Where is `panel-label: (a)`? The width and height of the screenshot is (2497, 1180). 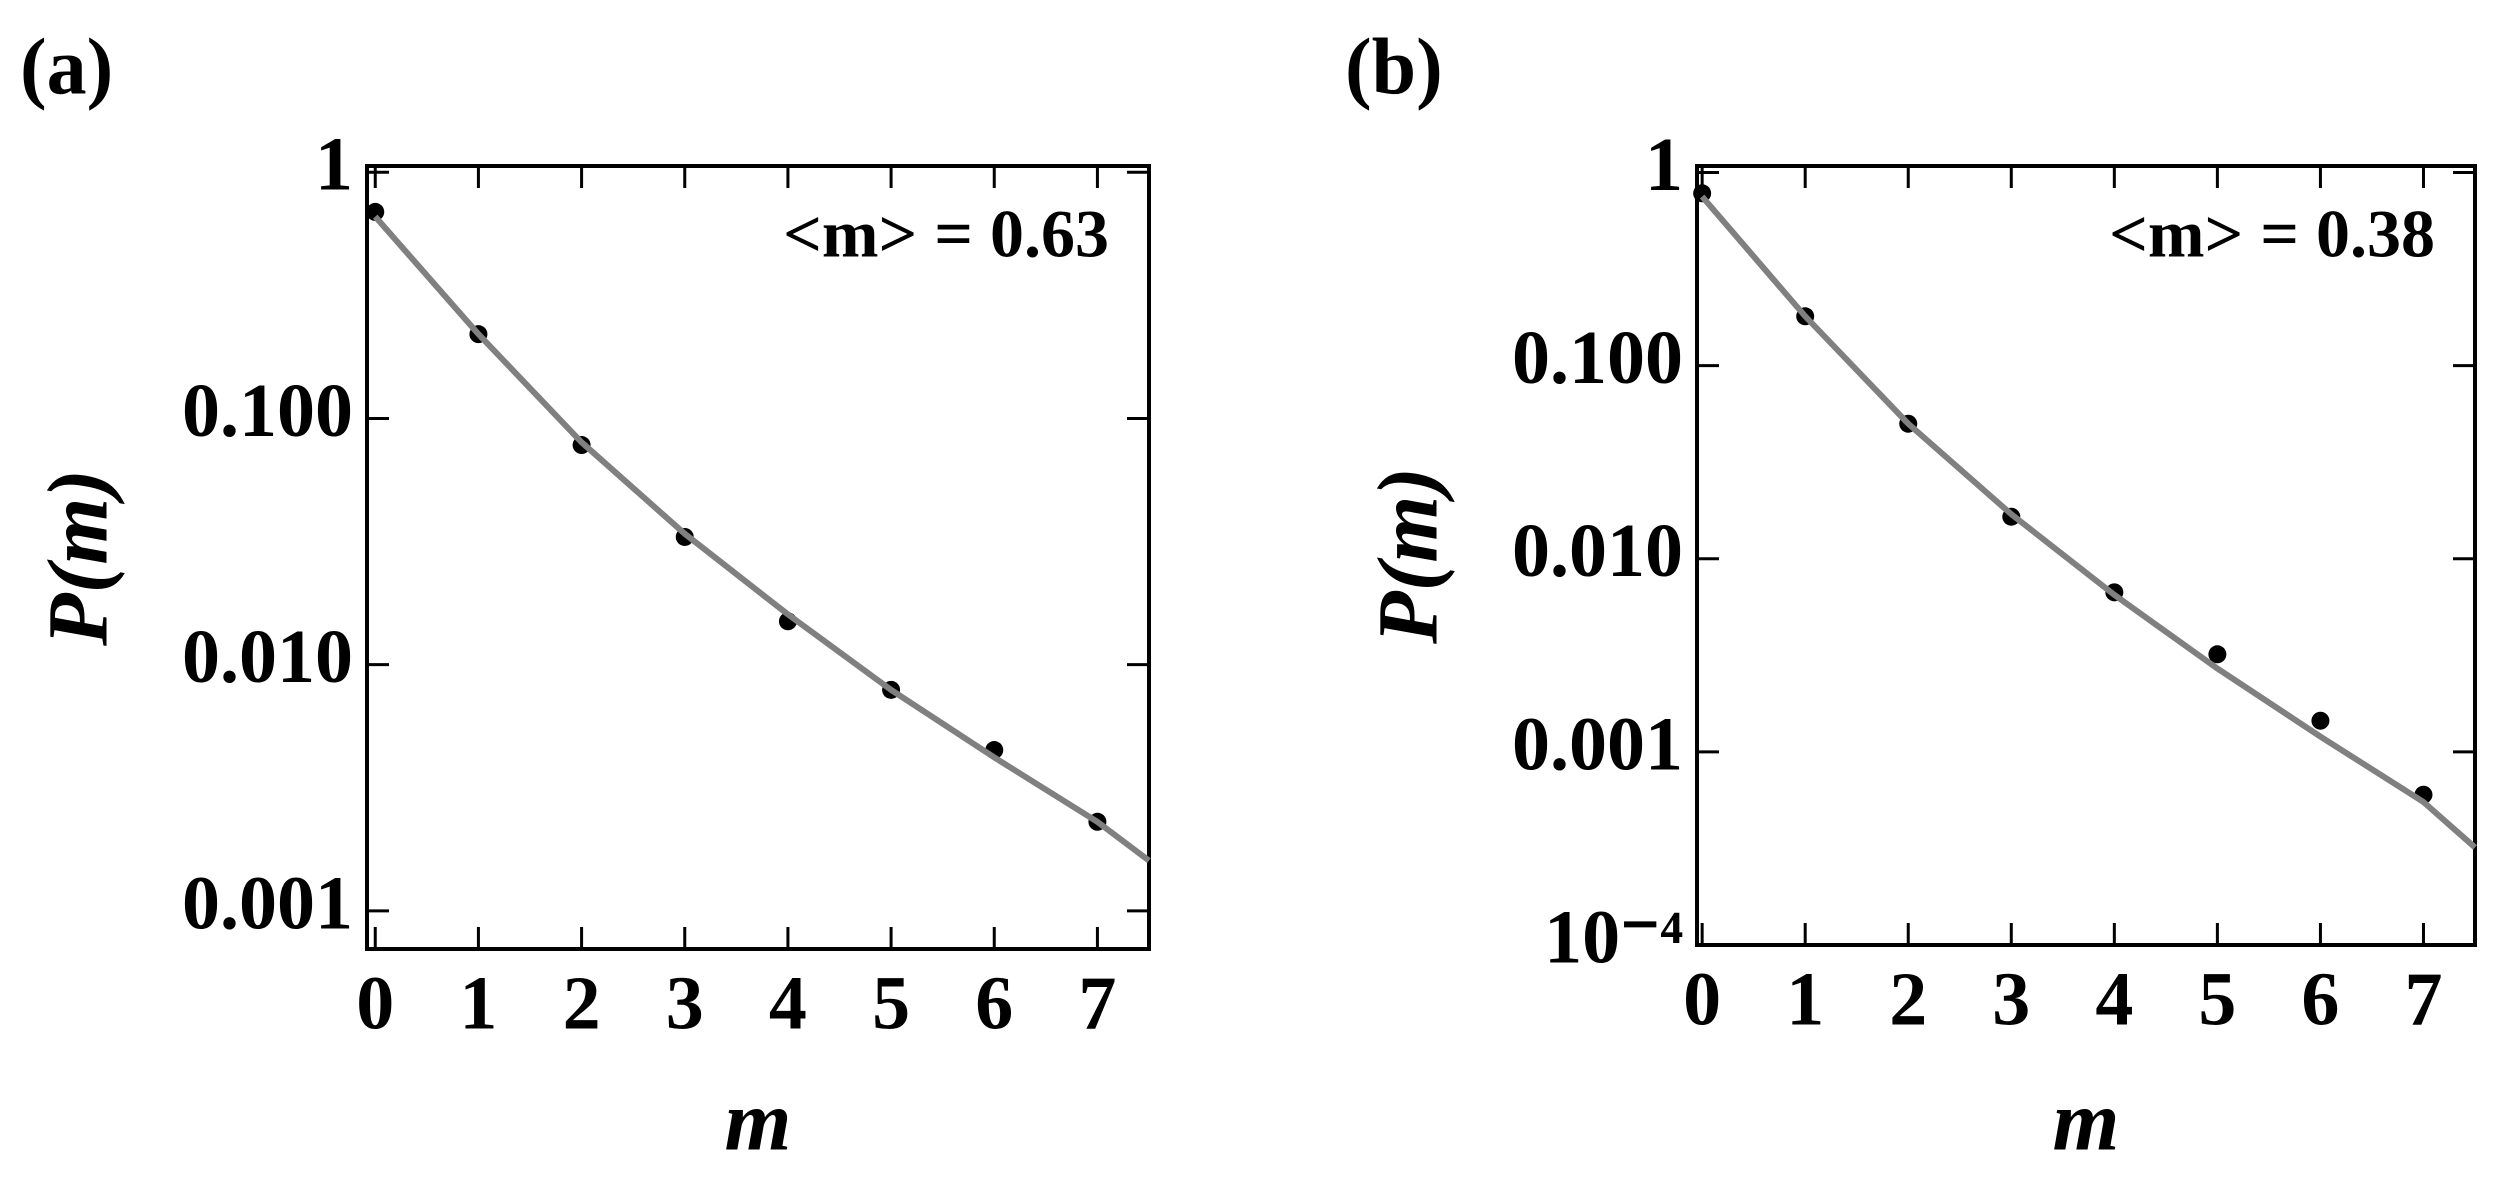
panel-label: (a) is located at coordinates (66, 67).